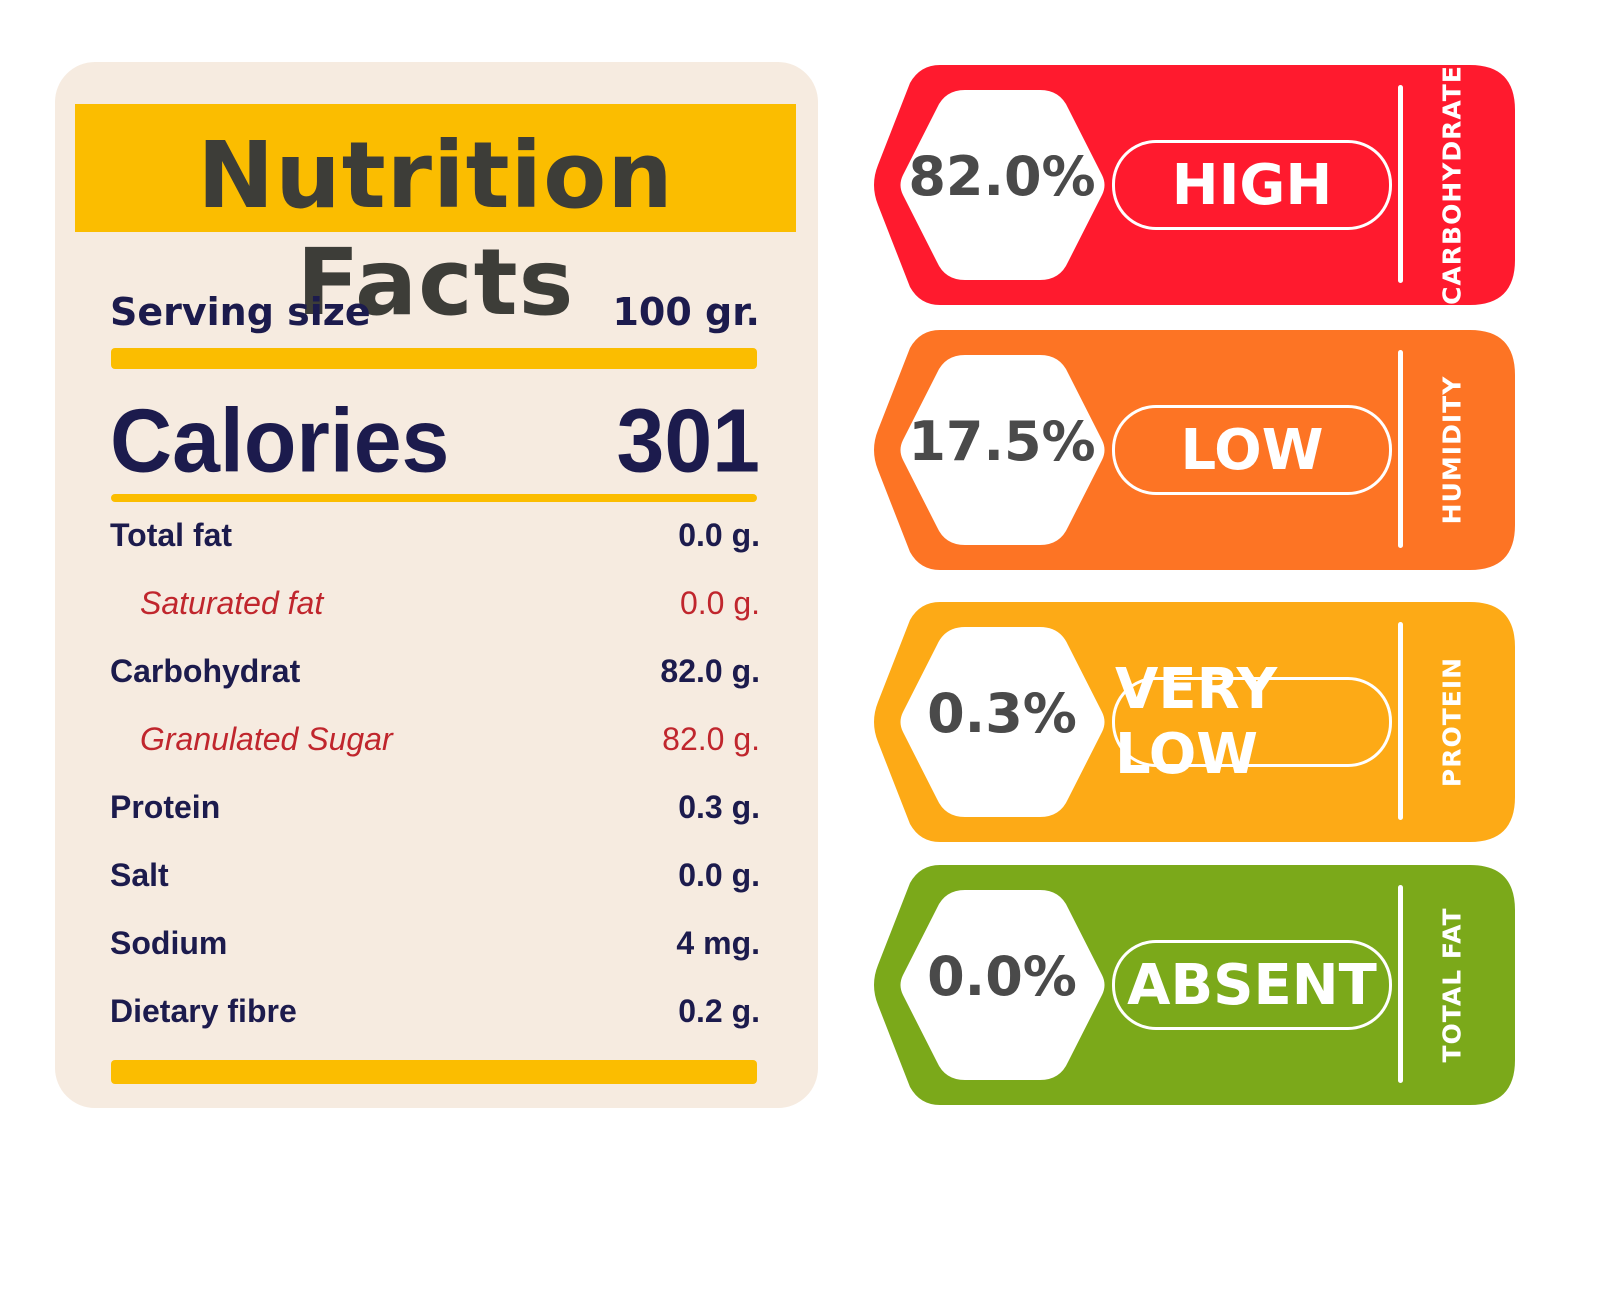 The height and width of the screenshot is (1295, 1600). I want to click on calories-label: Calories, so click(280, 441).